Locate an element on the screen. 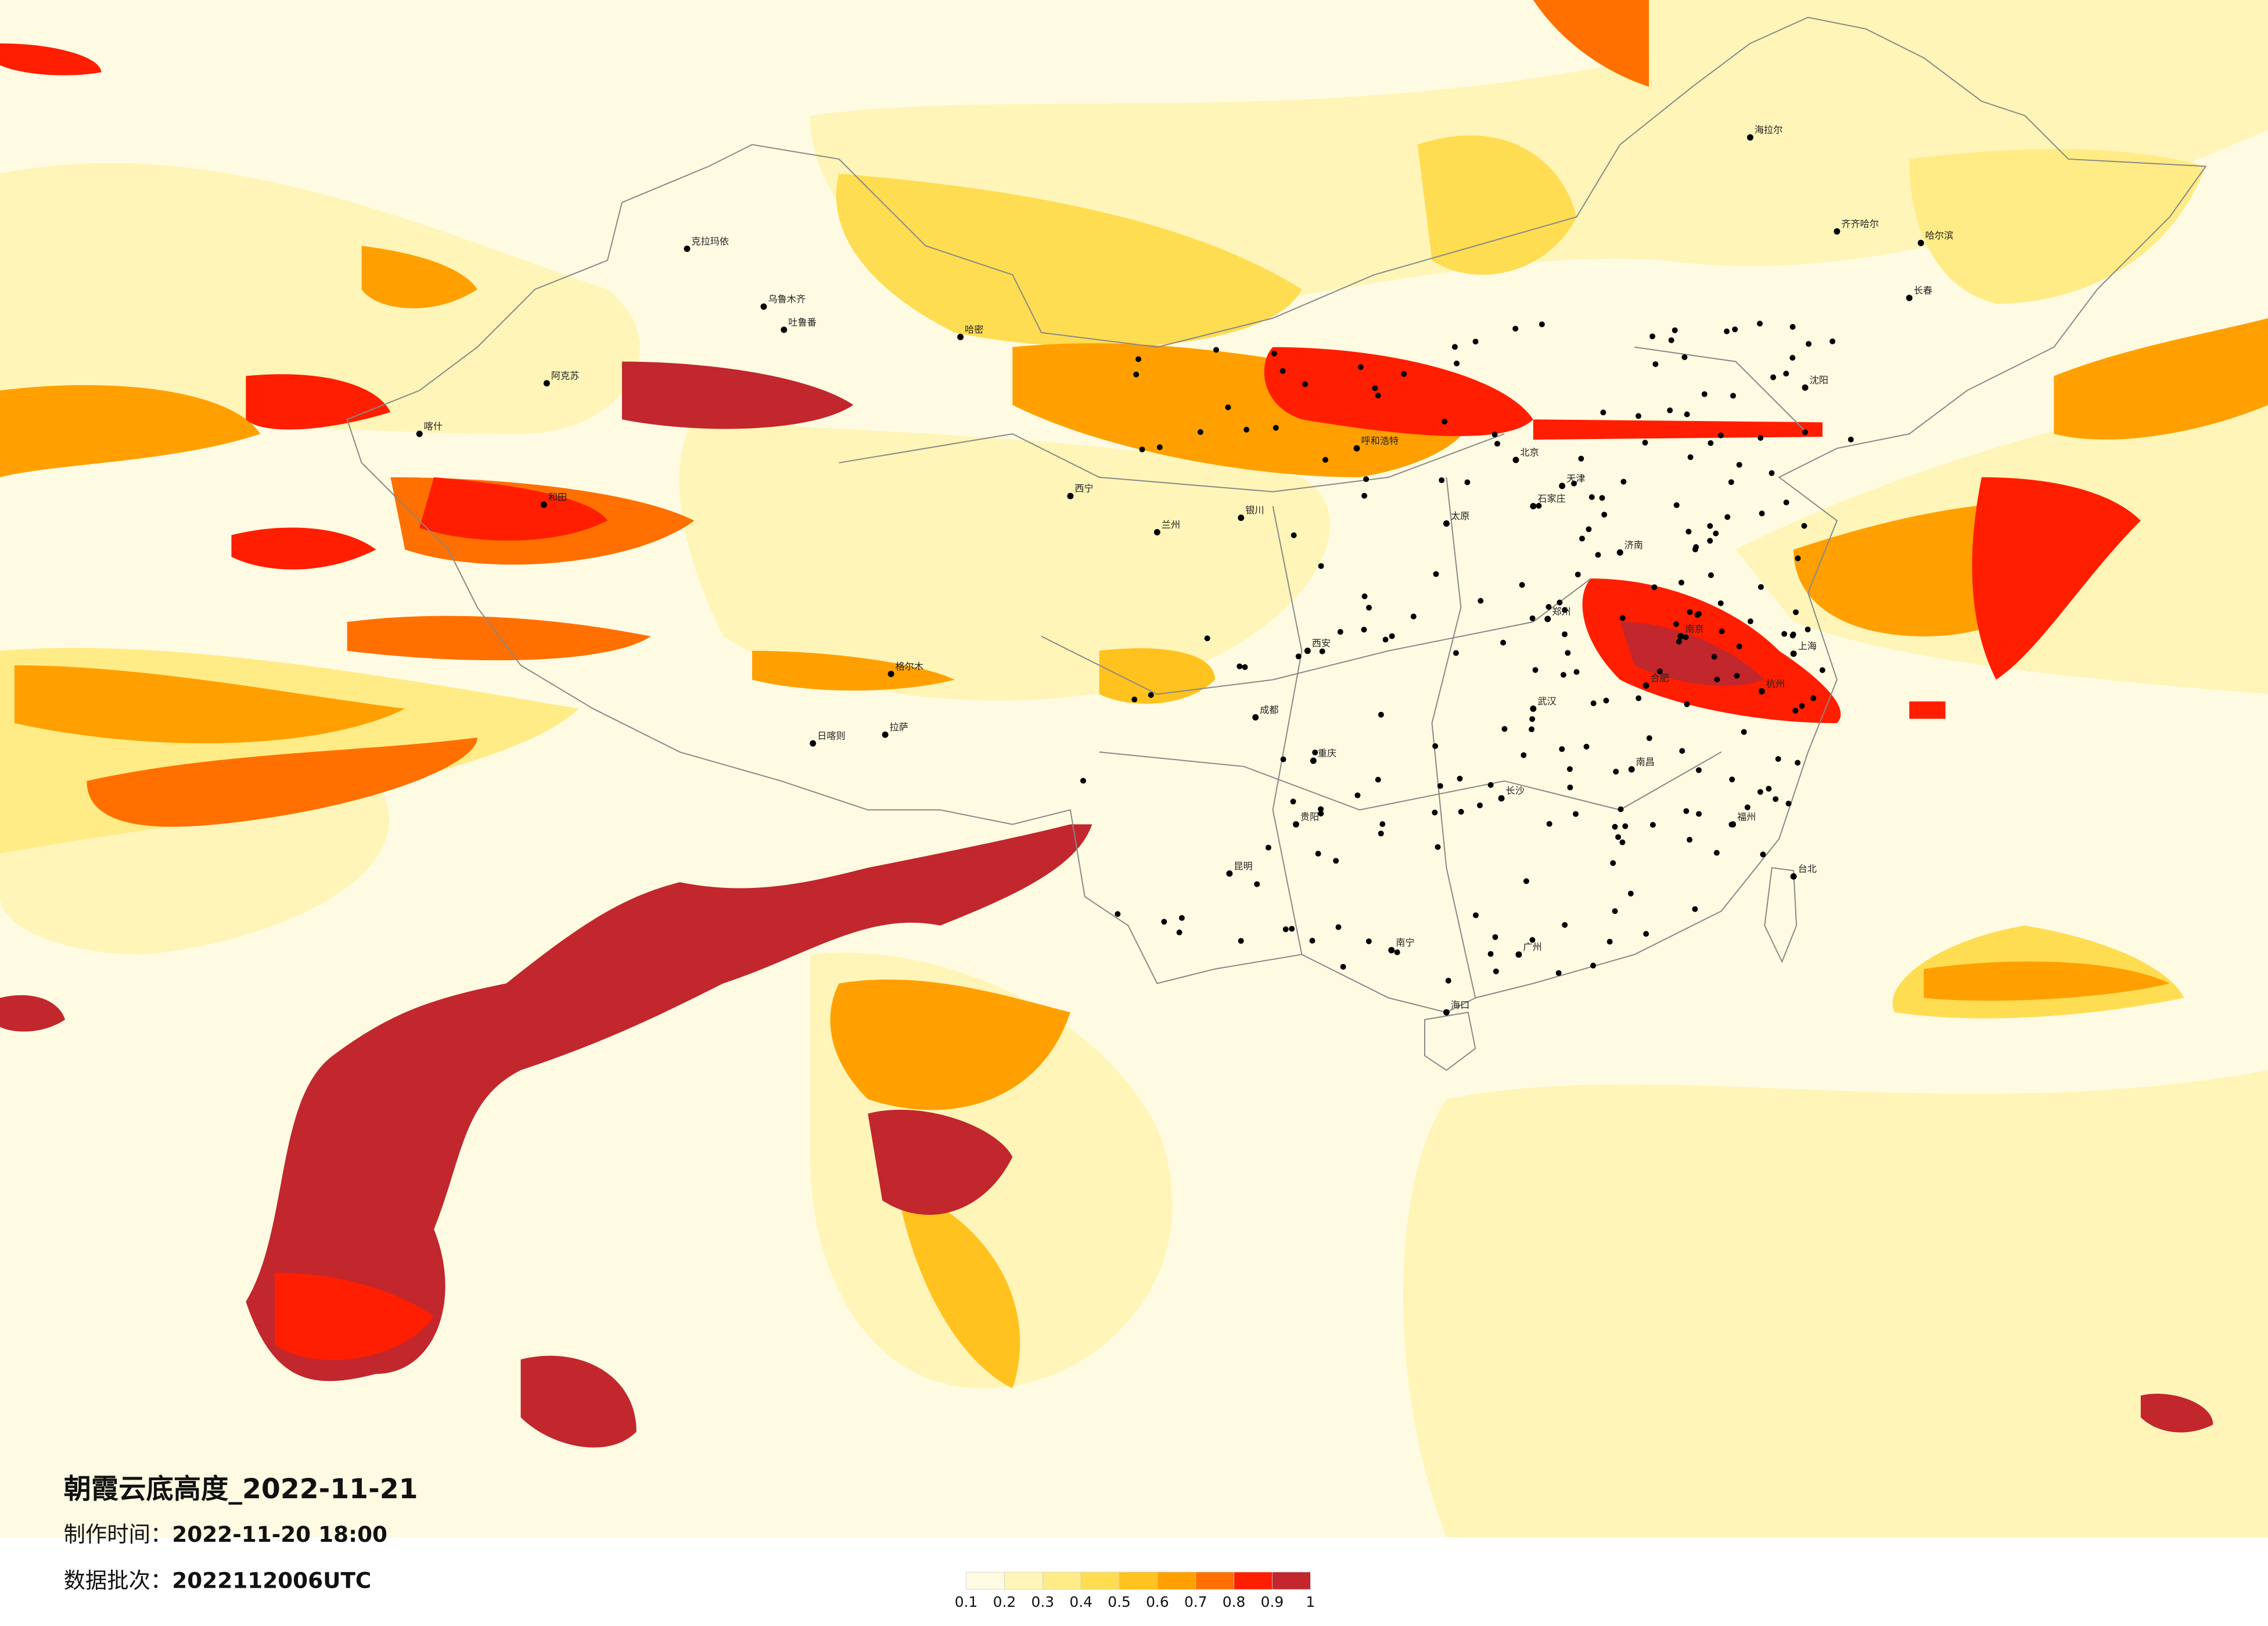  city-label: 郑州 is located at coordinates (1561, 611).